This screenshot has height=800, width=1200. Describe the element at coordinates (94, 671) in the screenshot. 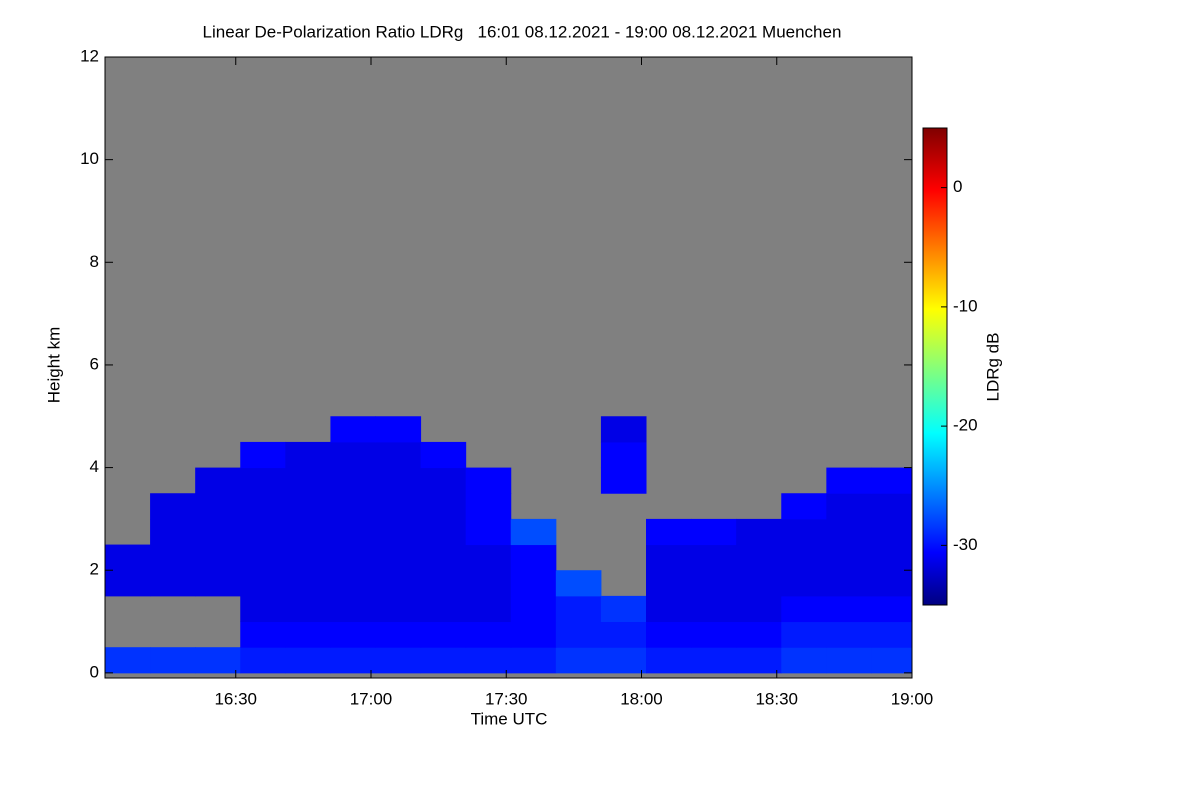

I see `y-tick-label: 0` at that location.